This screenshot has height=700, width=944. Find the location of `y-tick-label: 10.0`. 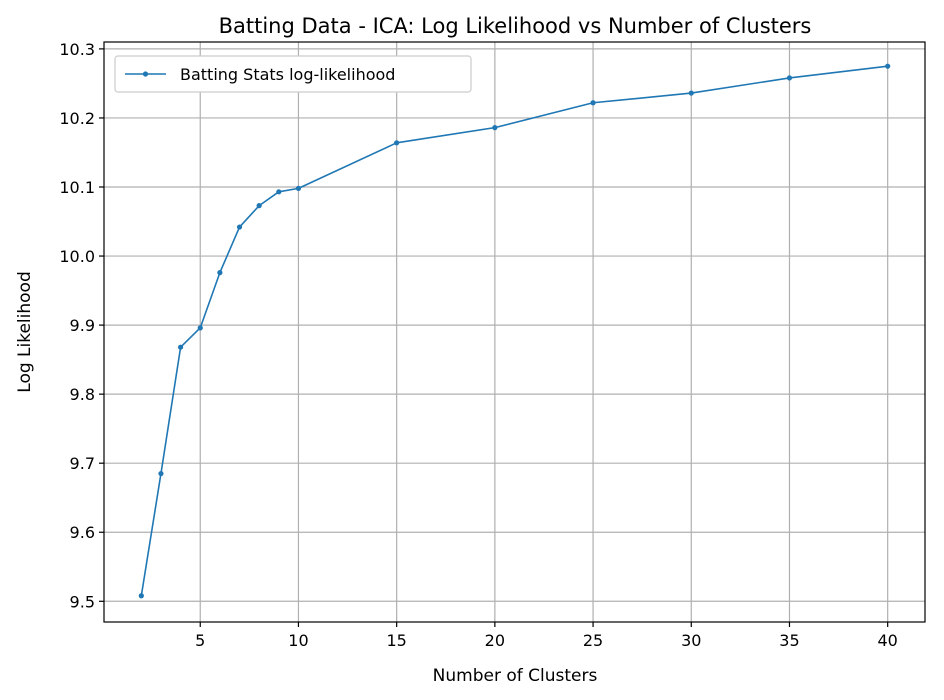

y-tick-label: 10.0 is located at coordinates (77, 256).